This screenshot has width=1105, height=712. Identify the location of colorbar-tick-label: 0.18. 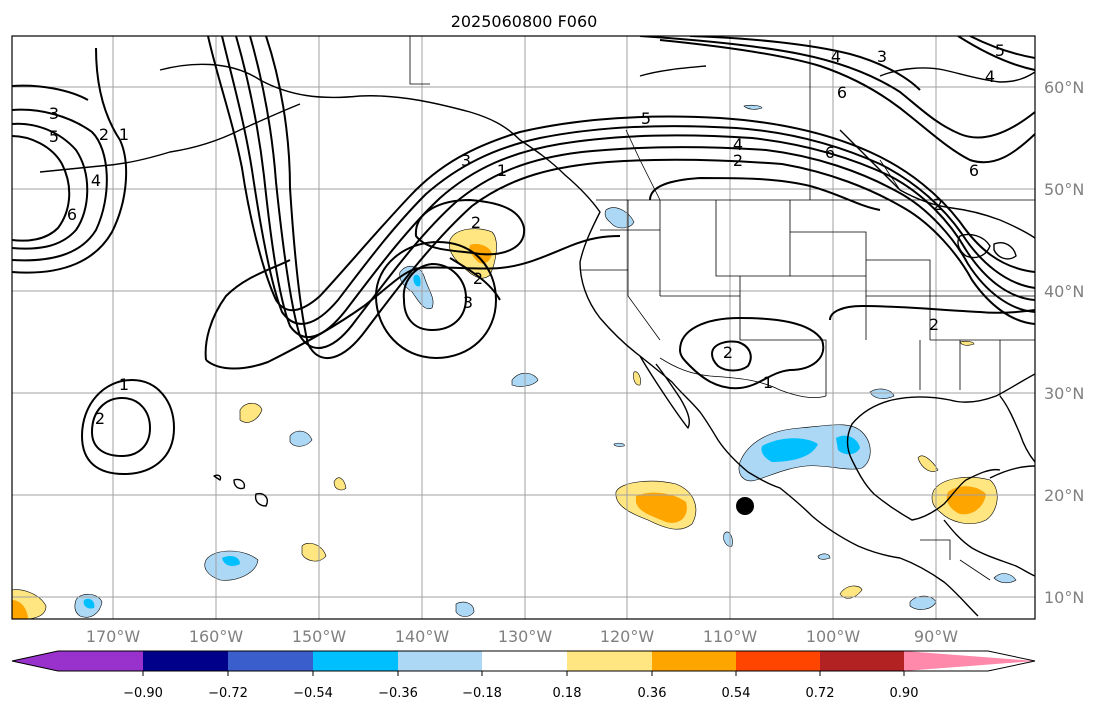
(567, 693).